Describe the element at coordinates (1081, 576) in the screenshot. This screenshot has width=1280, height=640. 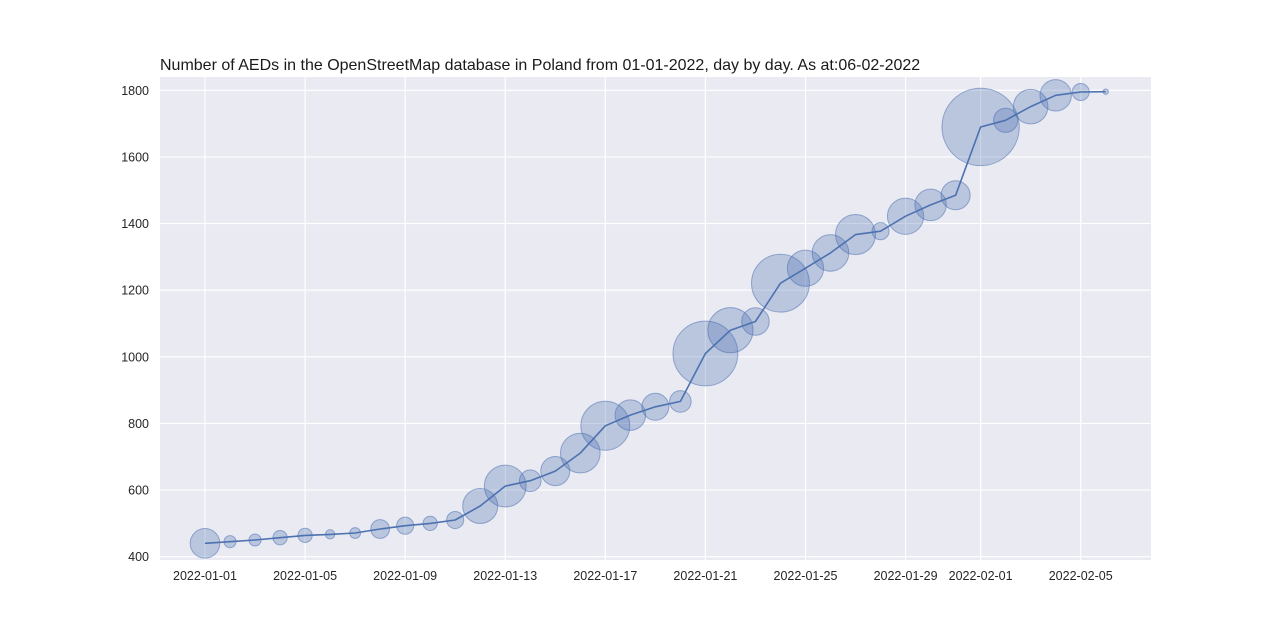
I see `x-tick-label: 2022-02-05` at that location.